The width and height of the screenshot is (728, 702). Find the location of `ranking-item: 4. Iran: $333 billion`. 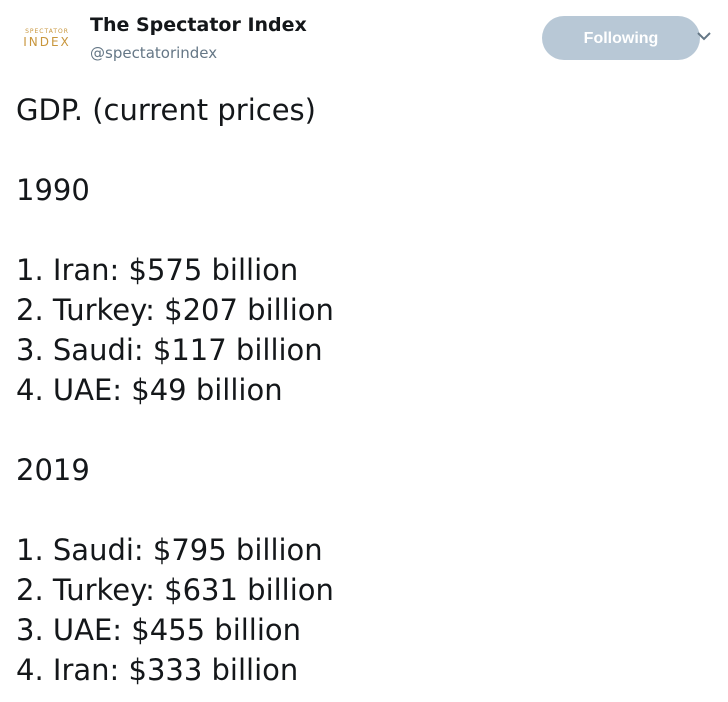

ranking-item: 4. Iran: $333 billion is located at coordinates (157, 670).